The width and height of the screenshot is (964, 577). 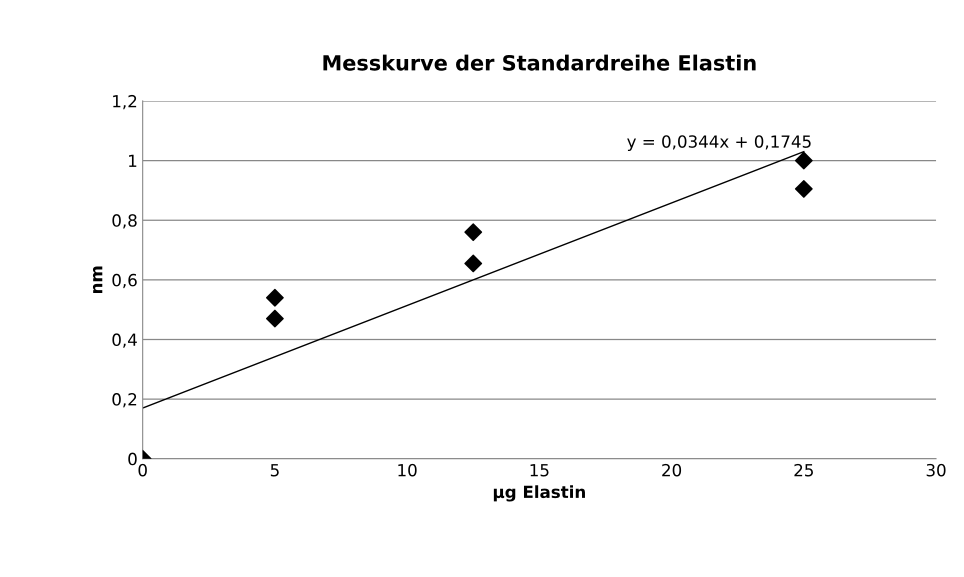 What do you see at coordinates (124, 400) in the screenshot?
I see `y-tick-label: 0,2` at bounding box center [124, 400].